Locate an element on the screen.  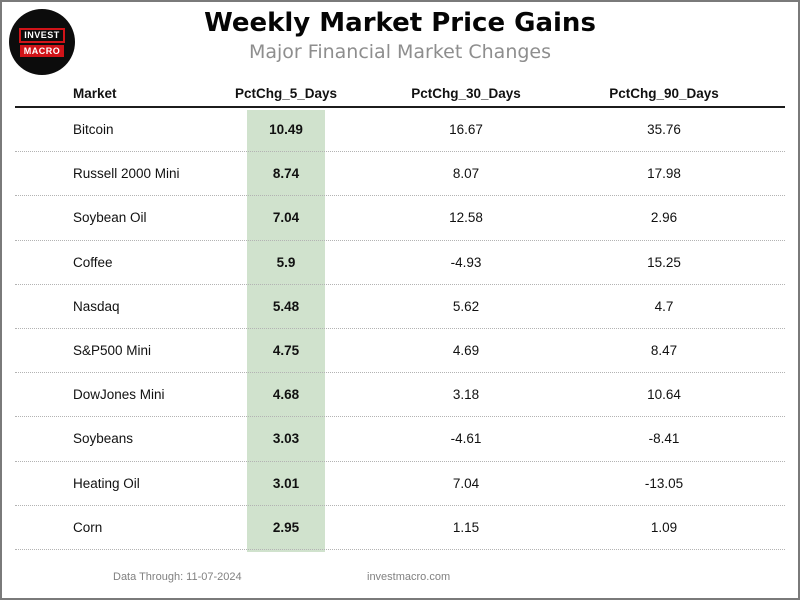
pctchg-90-days-cell: -8.41 is located at coordinates (664, 439).